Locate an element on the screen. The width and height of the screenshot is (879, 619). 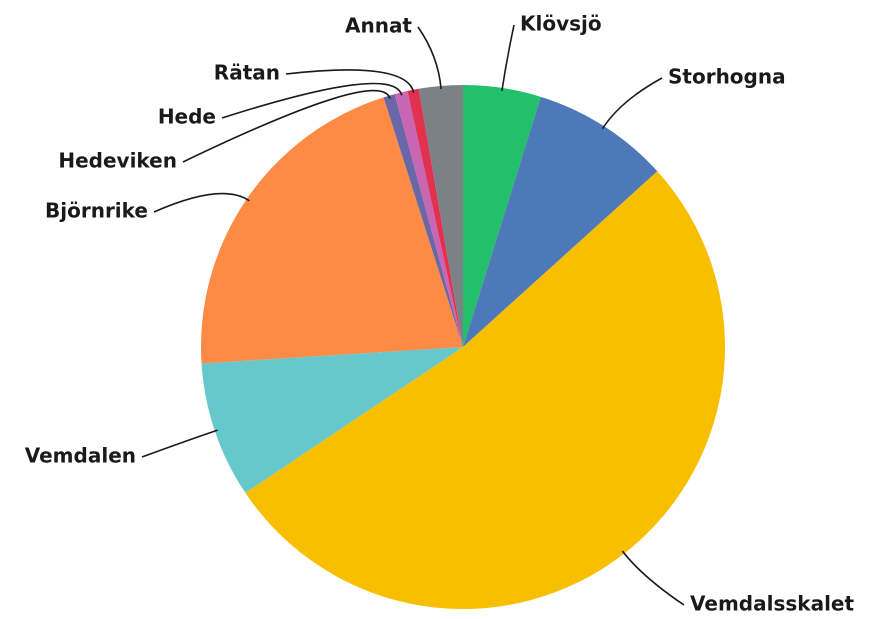
slice-label: Annat is located at coordinates (378, 26).